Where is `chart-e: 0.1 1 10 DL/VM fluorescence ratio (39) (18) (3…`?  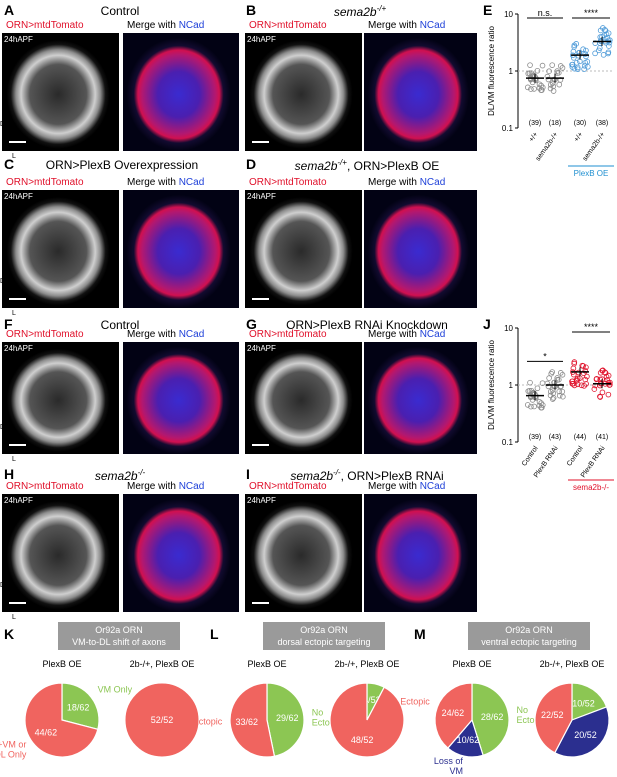 chart-e: 0.1 1 10 DL/VM fluorescence ratio (39) (18) (3… is located at coordinates (550, 93).